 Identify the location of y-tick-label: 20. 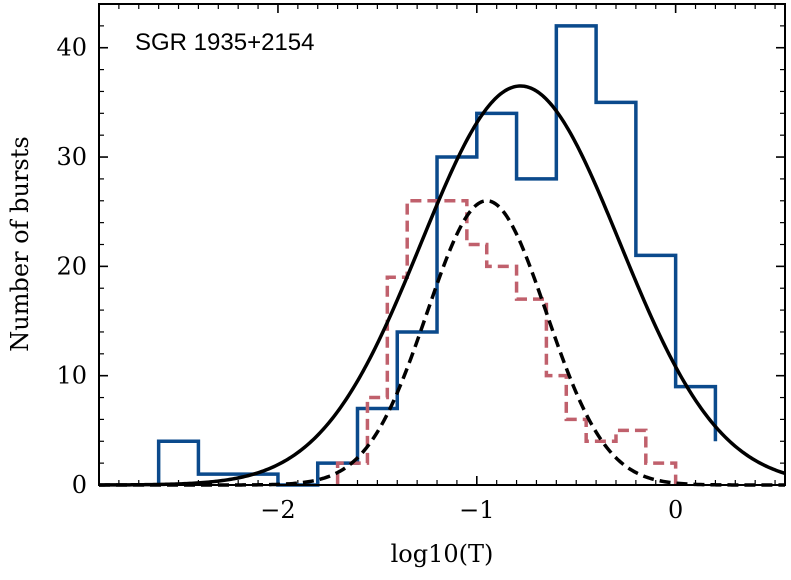
(71, 266).